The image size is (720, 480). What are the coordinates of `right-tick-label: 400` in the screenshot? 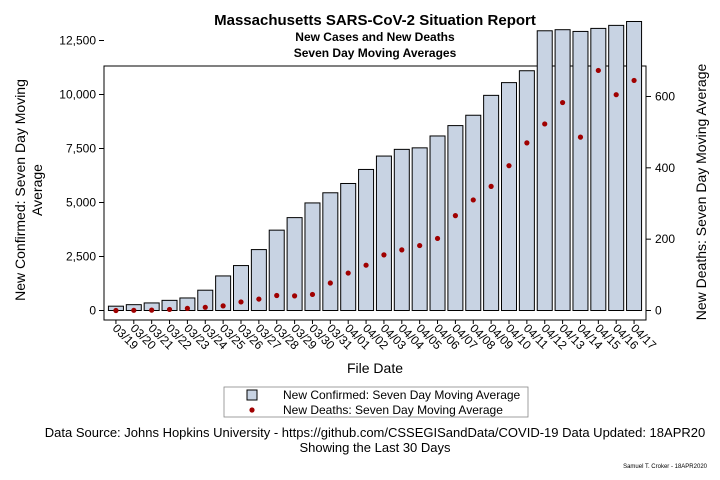 It's located at (665, 168).